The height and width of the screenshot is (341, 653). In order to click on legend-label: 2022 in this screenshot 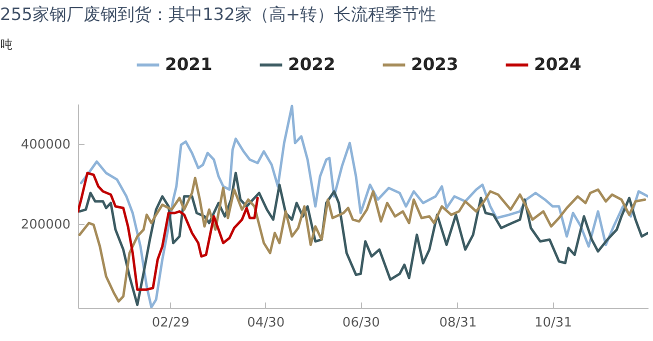, I will do `click(312, 65)`.